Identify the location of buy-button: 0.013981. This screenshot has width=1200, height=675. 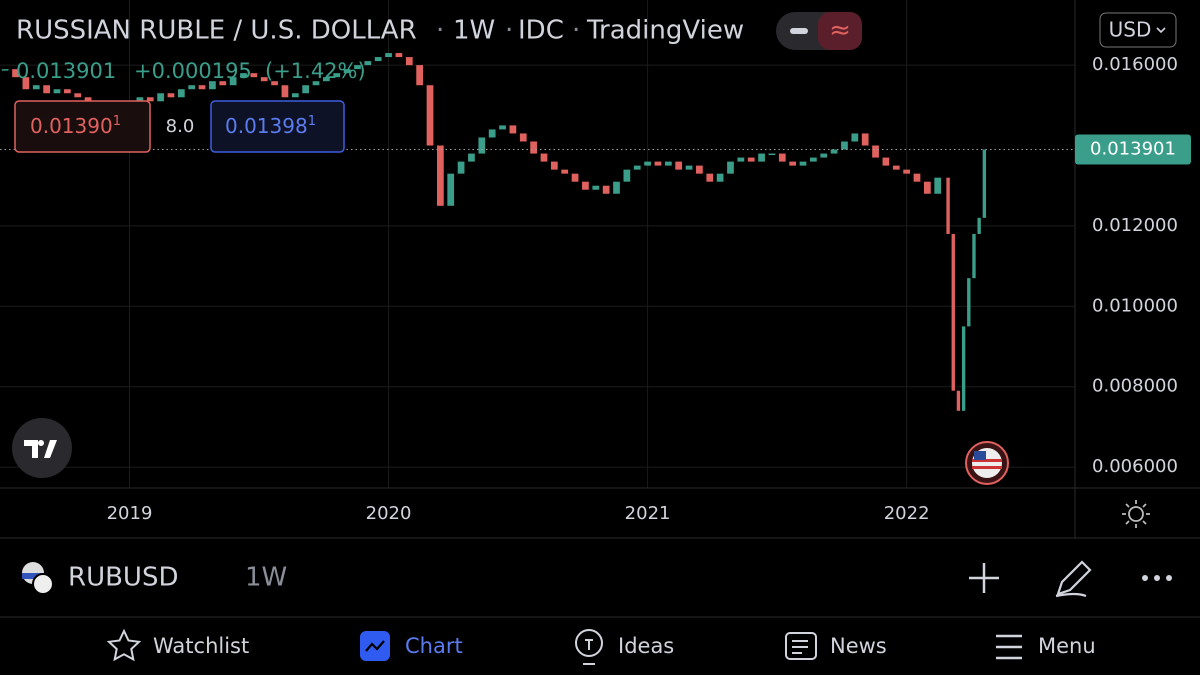
(277, 126).